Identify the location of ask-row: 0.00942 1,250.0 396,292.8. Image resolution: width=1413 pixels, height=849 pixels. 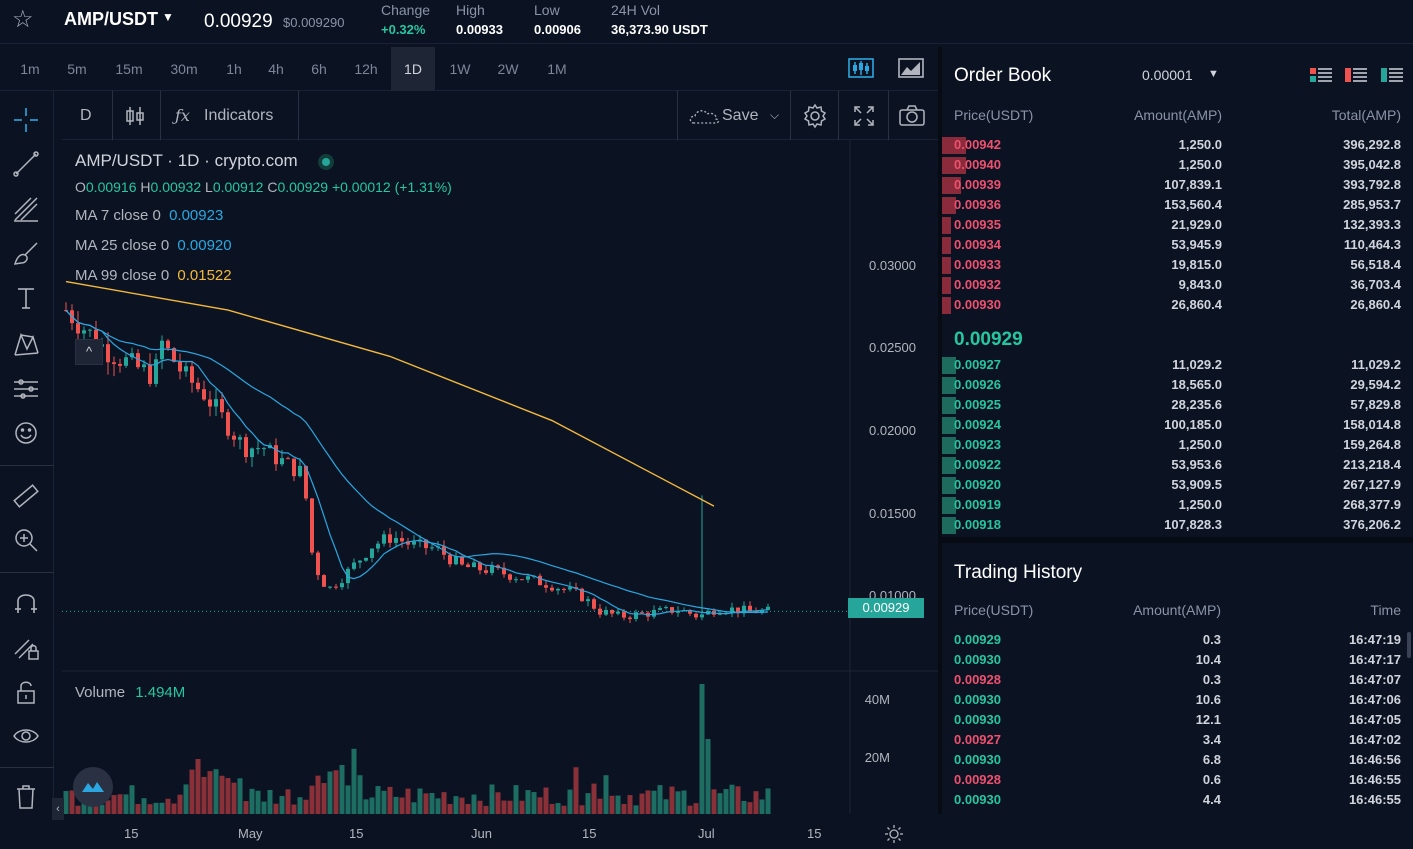
(1177, 145).